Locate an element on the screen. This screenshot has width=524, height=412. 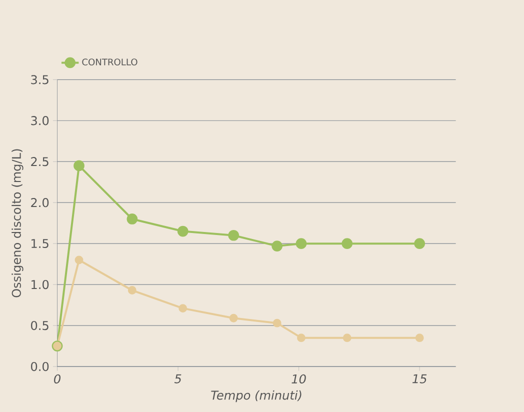
y-axis-title: Ossigeno discolto (mg/L) is located at coordinates (18, 223).